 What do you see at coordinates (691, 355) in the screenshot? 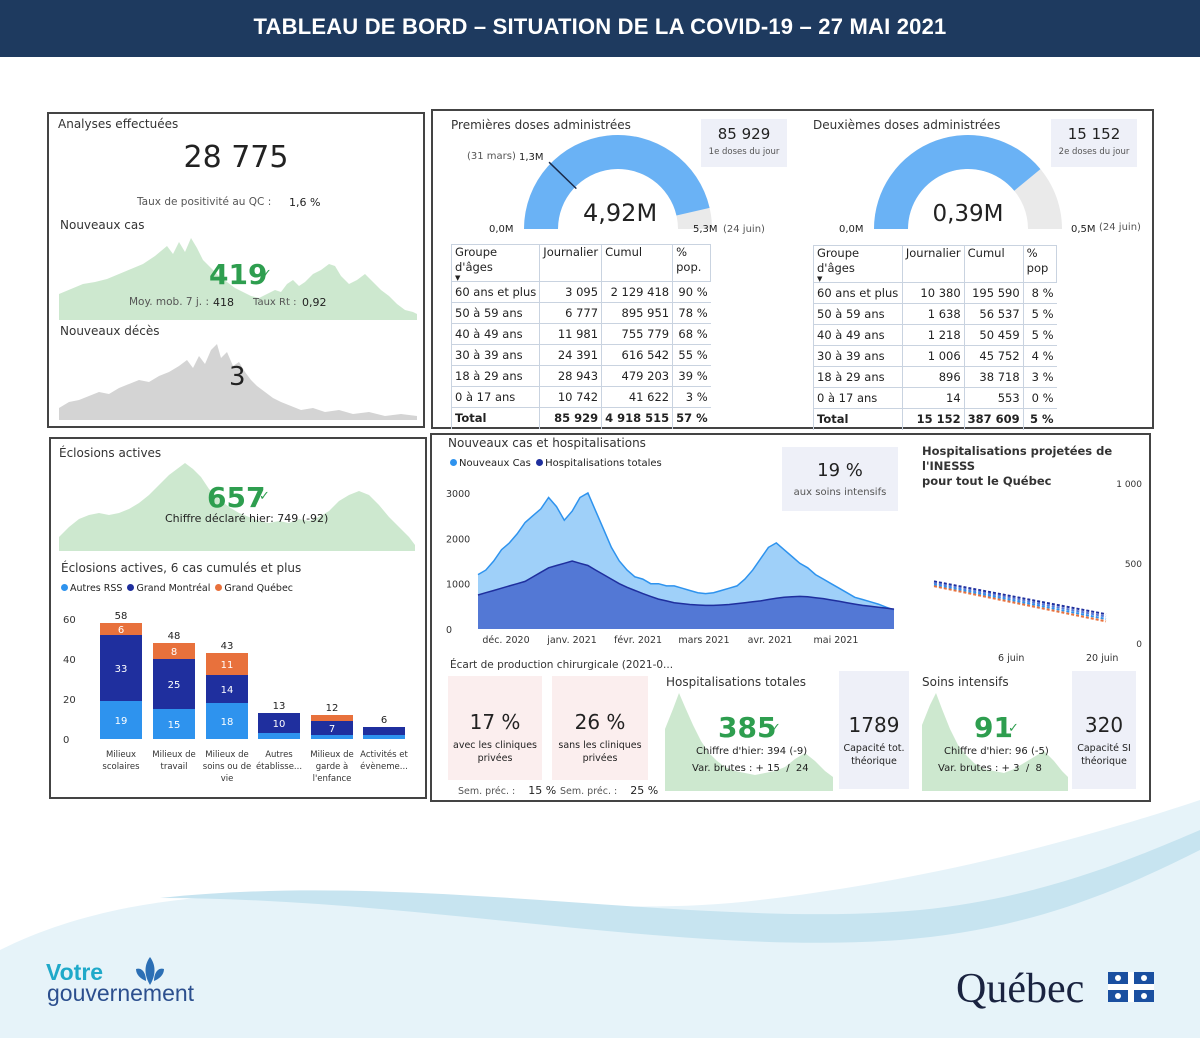
I see `table-cell: 55 %` at bounding box center [691, 355].